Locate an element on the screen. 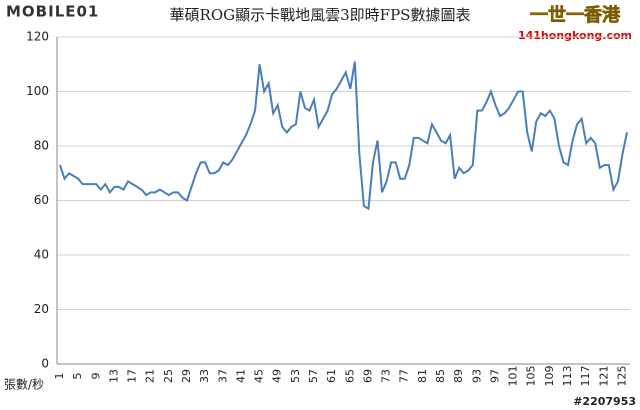 The height and width of the screenshot is (410, 640). x-tick-label: 117 is located at coordinates (585, 376).